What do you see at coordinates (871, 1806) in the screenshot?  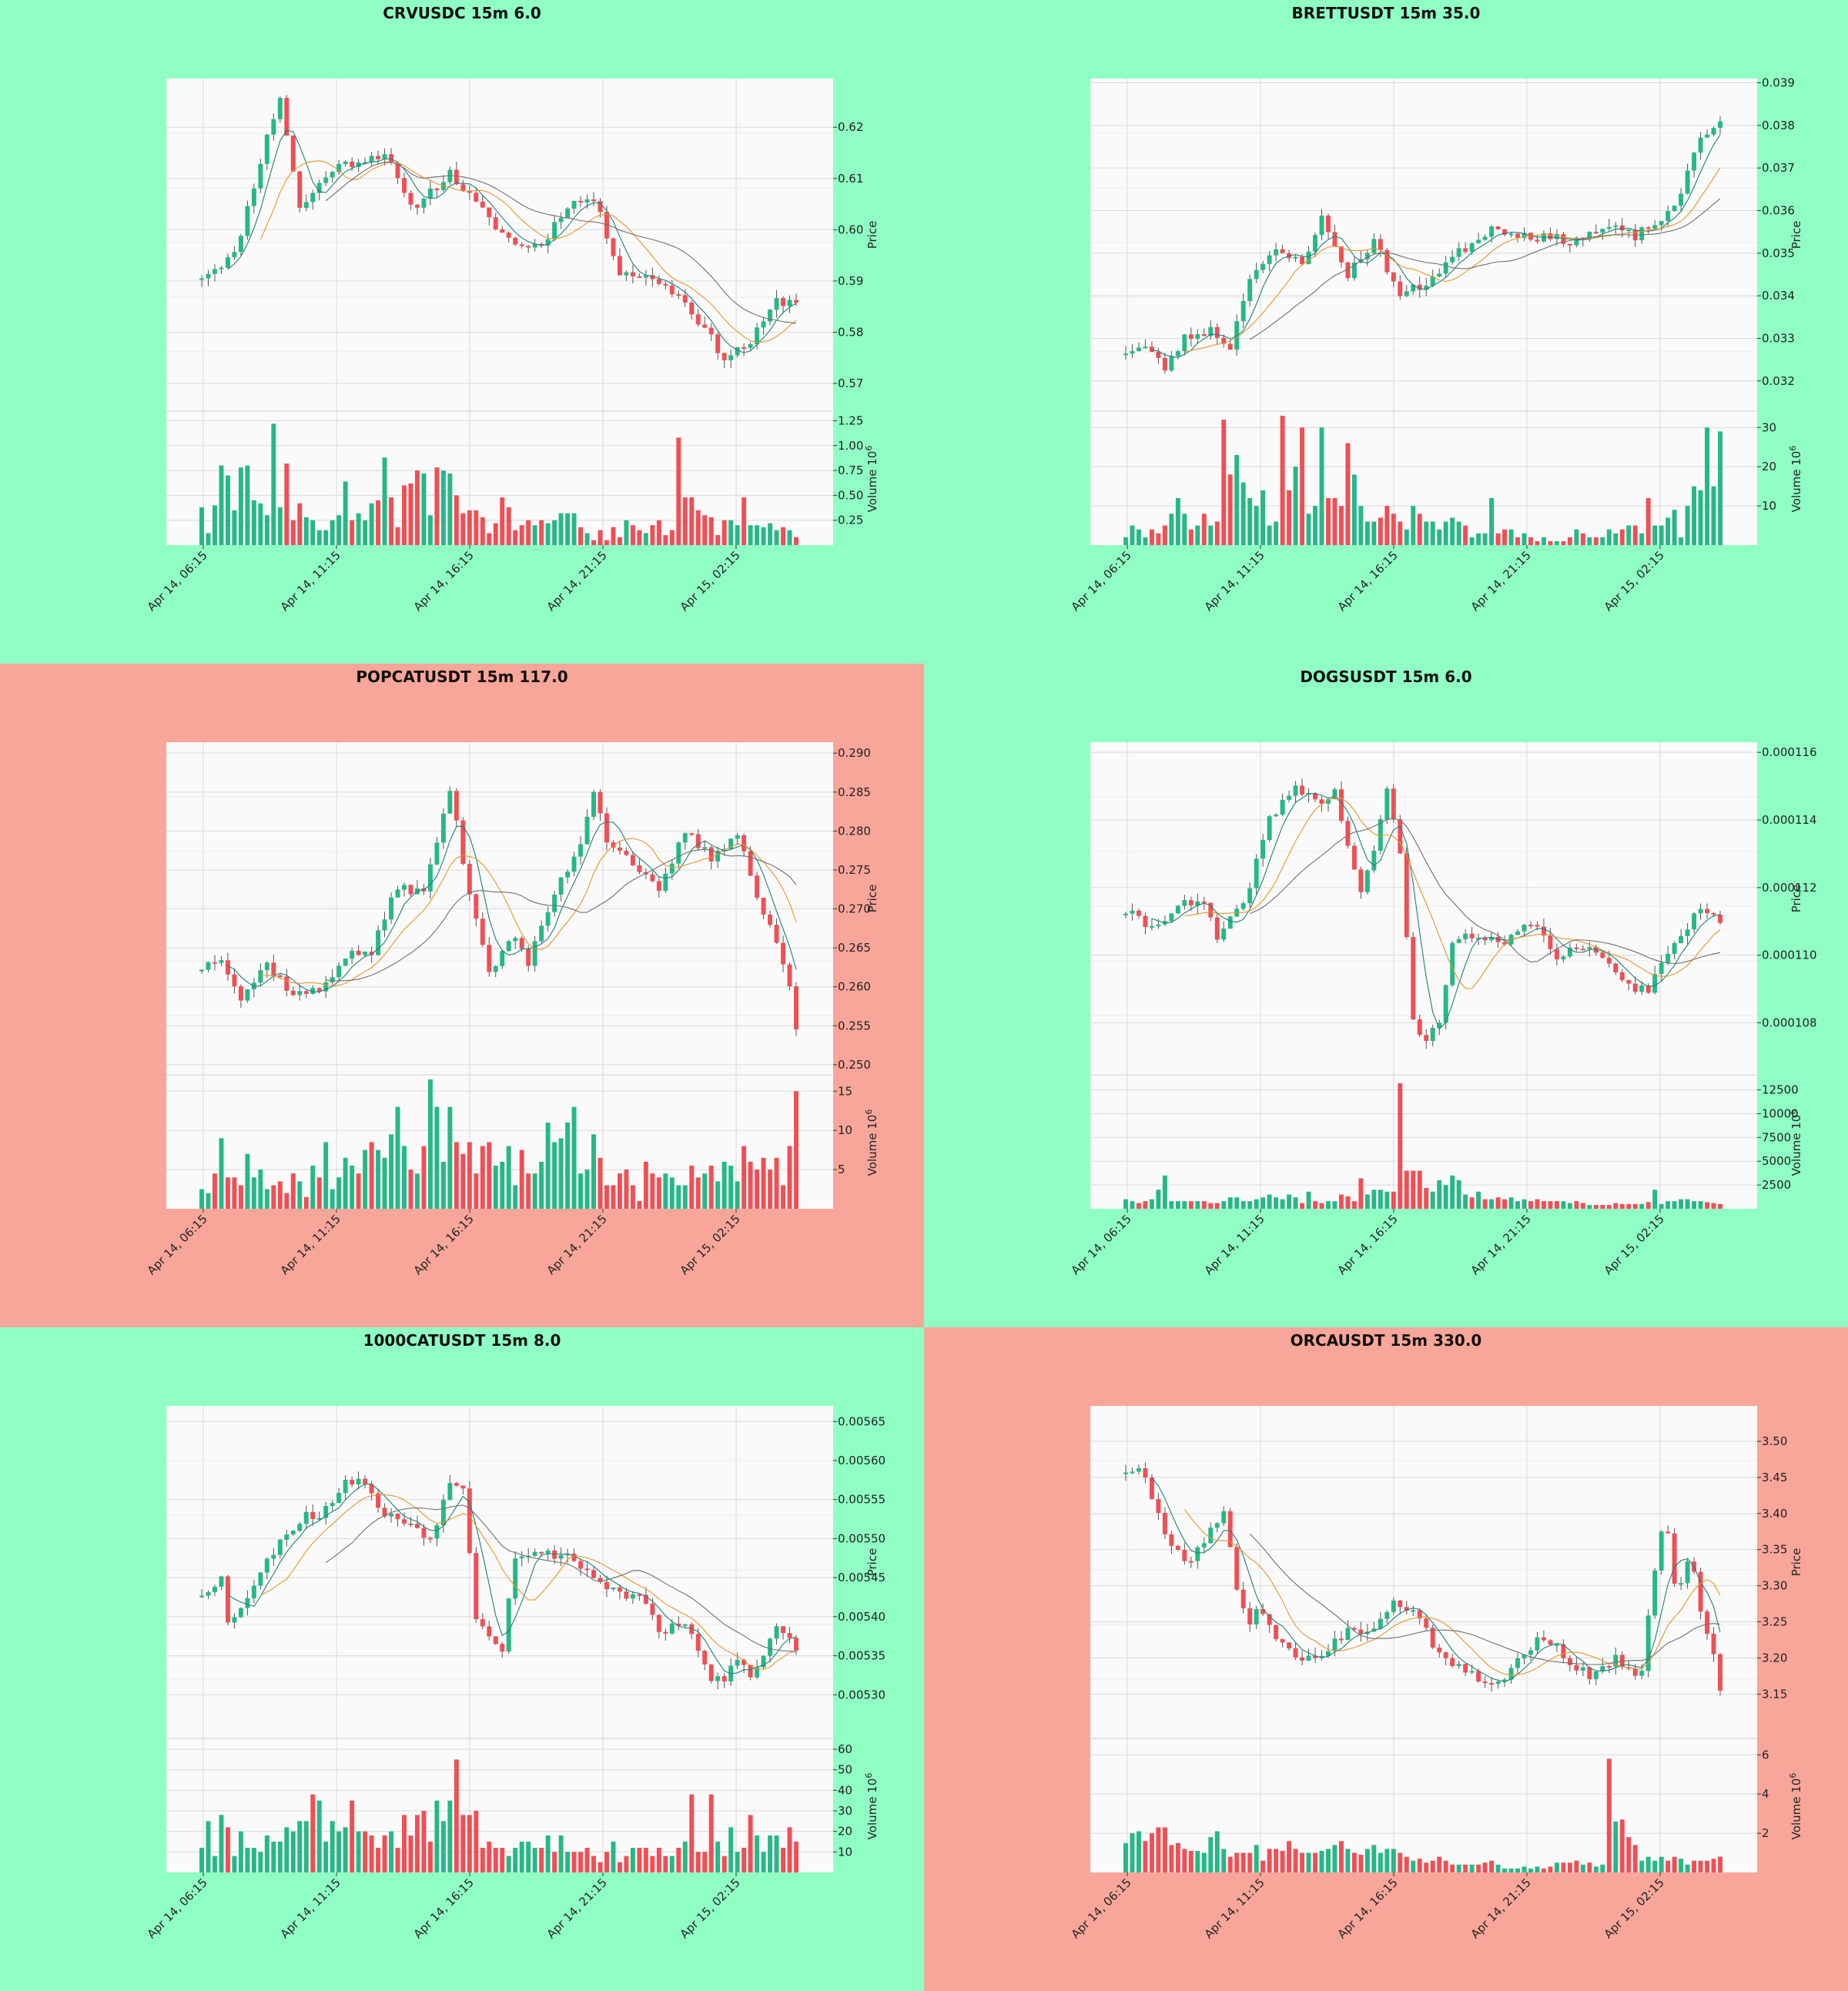 I see `volume-axis-label: Volume 106` at bounding box center [871, 1806].